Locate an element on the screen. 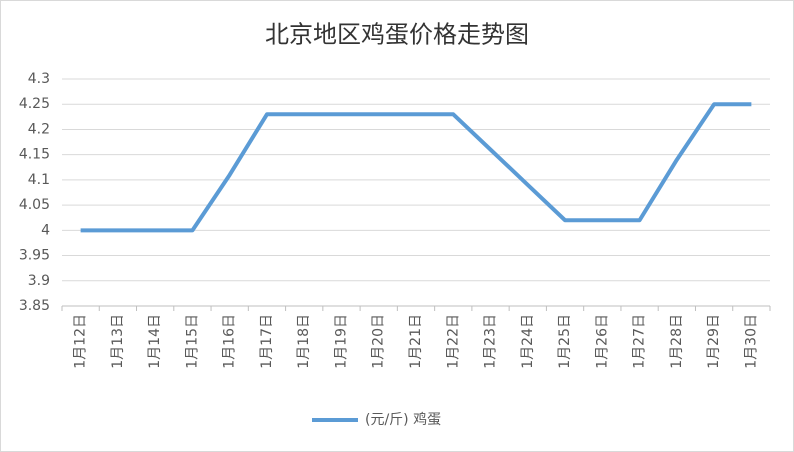  y-tick-label: 3.85 is located at coordinates (34, 306).